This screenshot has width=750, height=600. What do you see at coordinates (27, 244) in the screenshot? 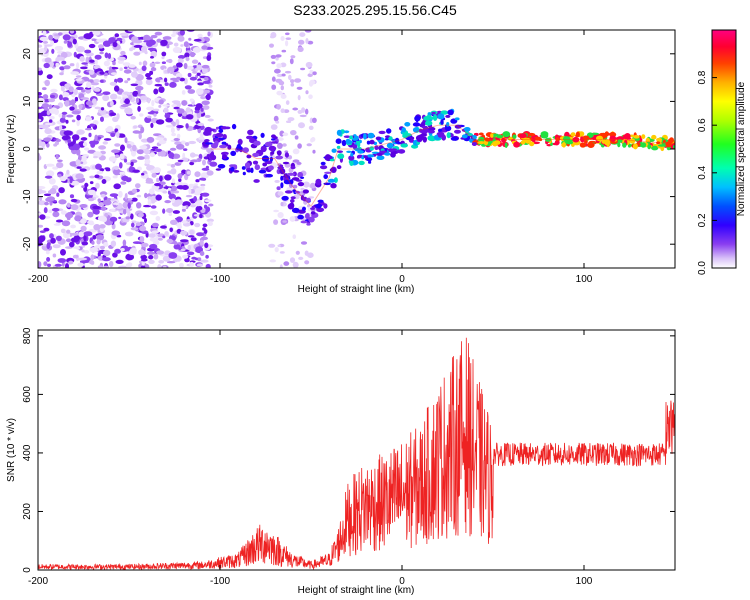
I see `y-tick-label: -20` at bounding box center [27, 244].